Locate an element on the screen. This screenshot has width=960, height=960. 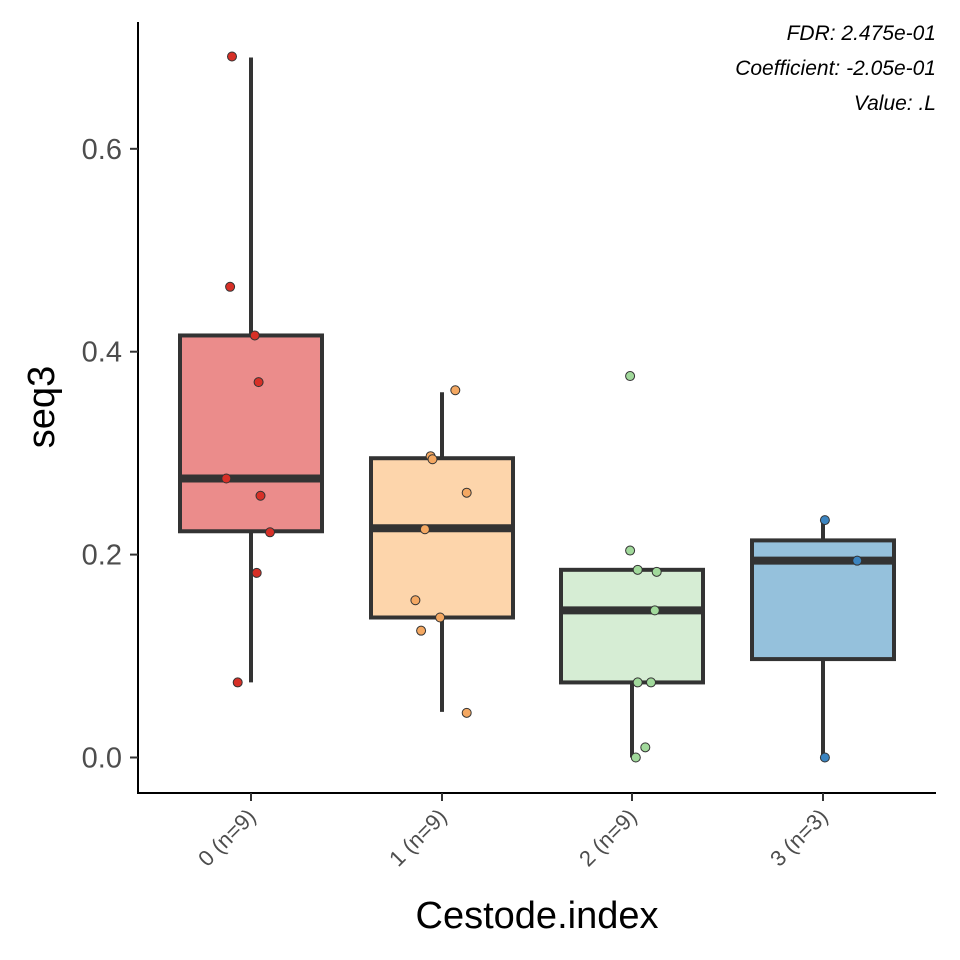
annotation-coefficient: Coefficient: -2.05e-01 is located at coordinates (835, 68).